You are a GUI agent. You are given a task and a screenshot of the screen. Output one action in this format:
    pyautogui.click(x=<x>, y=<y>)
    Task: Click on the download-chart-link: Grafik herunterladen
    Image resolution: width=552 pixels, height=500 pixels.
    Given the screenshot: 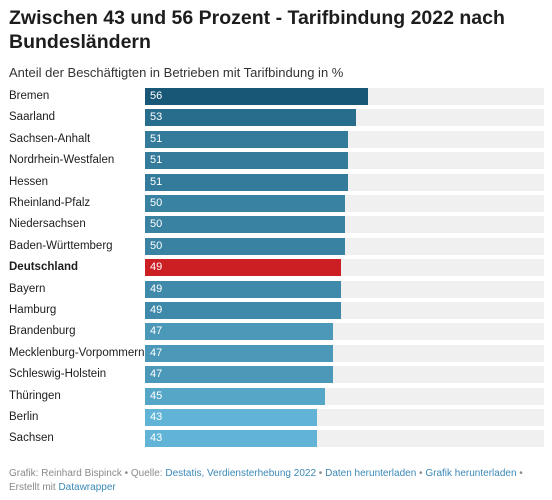 What is the action you would take?
    pyautogui.click(x=471, y=473)
    